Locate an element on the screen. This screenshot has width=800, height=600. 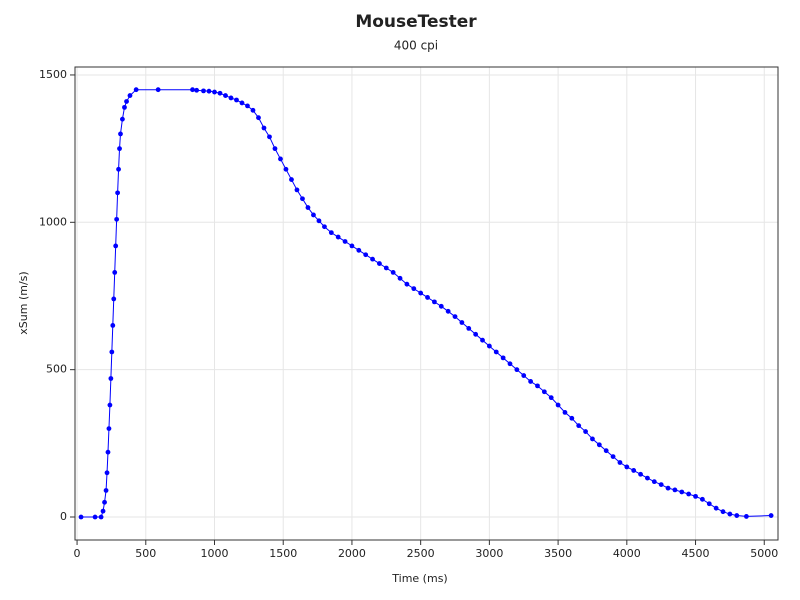
y-tick-label: 0 is located at coordinates (63, 516).